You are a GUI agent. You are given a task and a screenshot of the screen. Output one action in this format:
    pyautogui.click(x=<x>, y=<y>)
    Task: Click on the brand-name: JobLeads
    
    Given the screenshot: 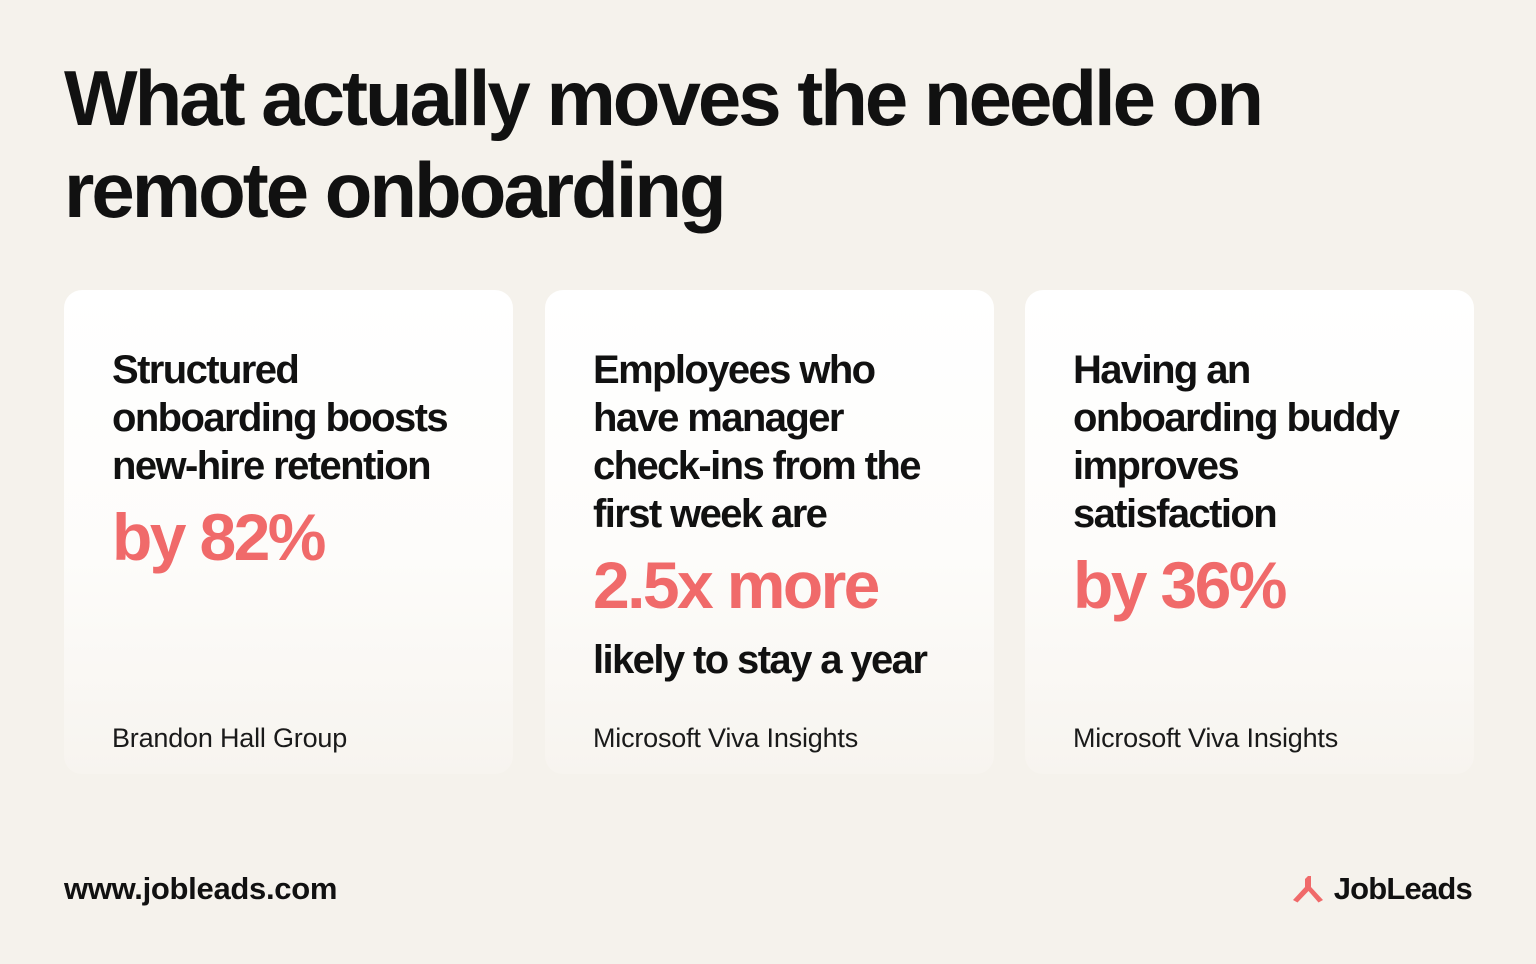 What is the action you would take?
    pyautogui.click(x=1403, y=888)
    